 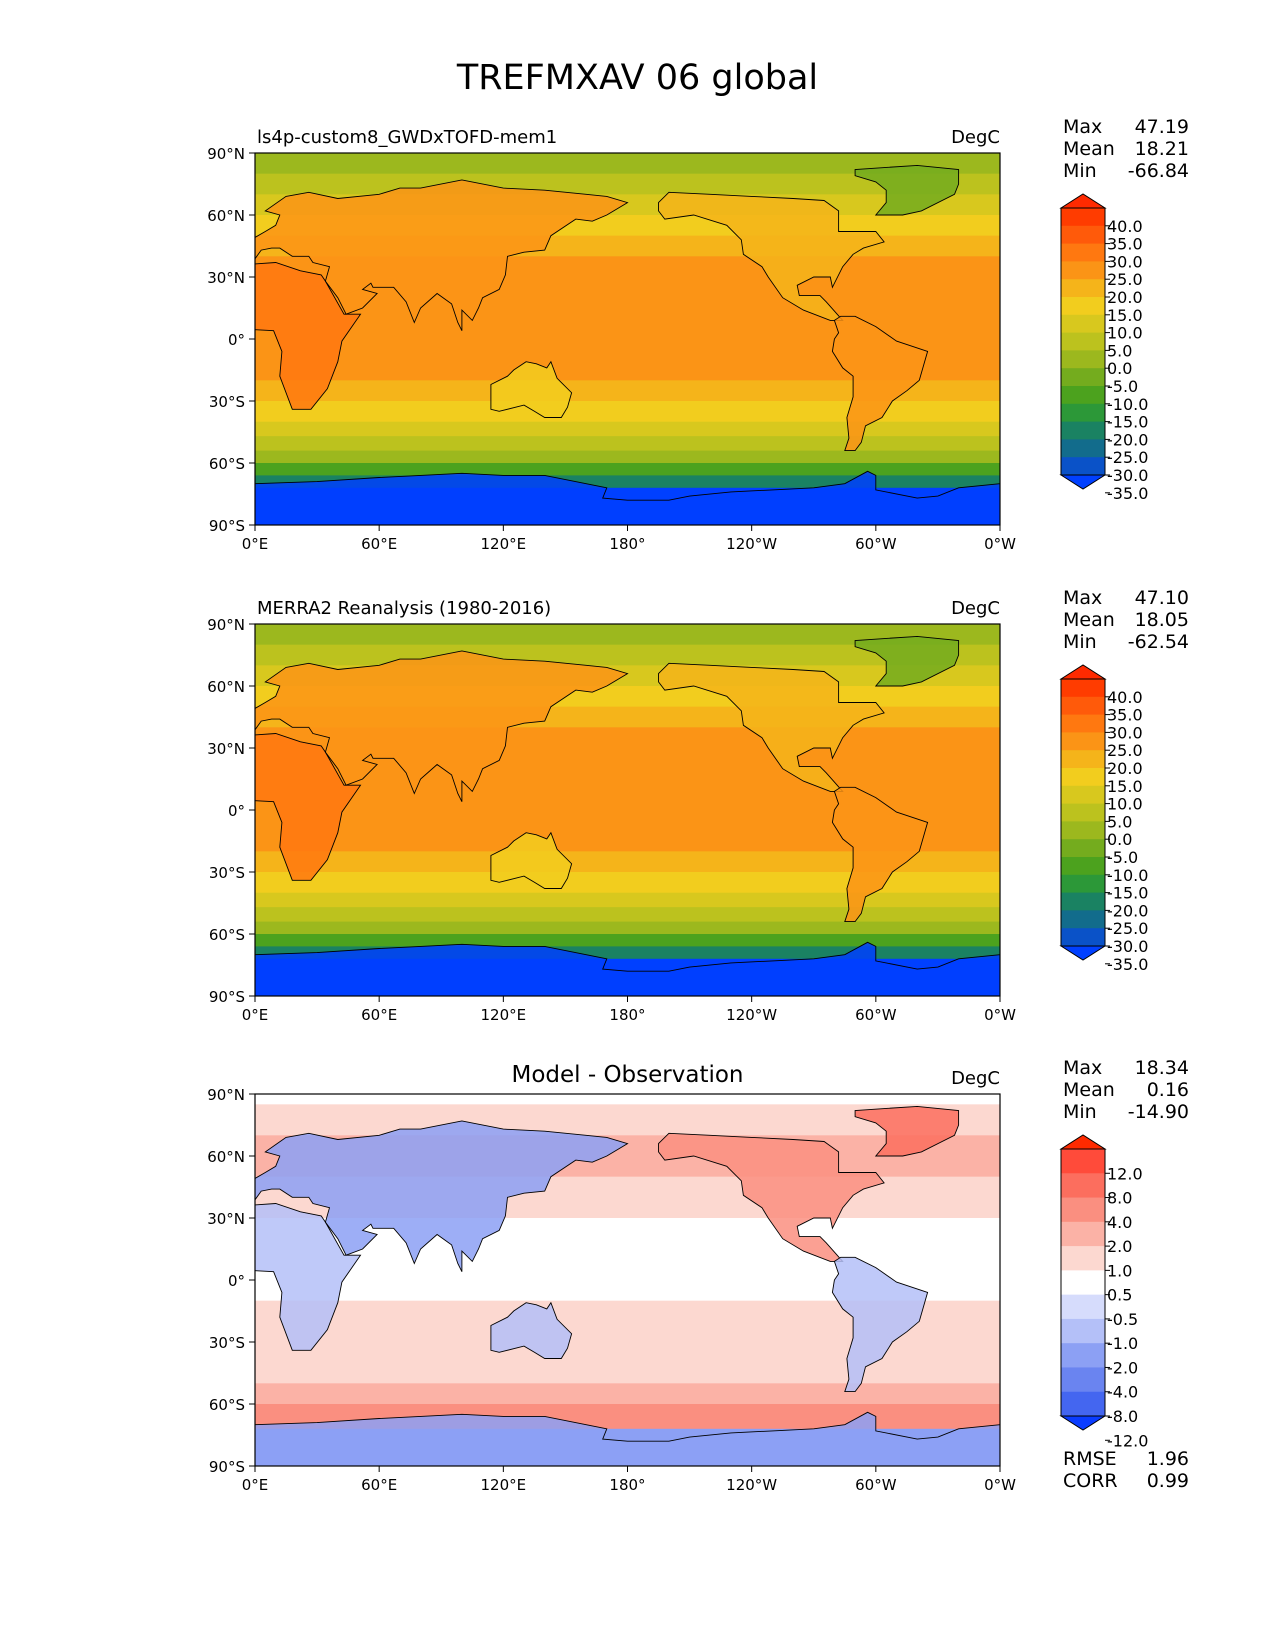 I want to click on continent-eurasia, so click(x=442, y=1196).